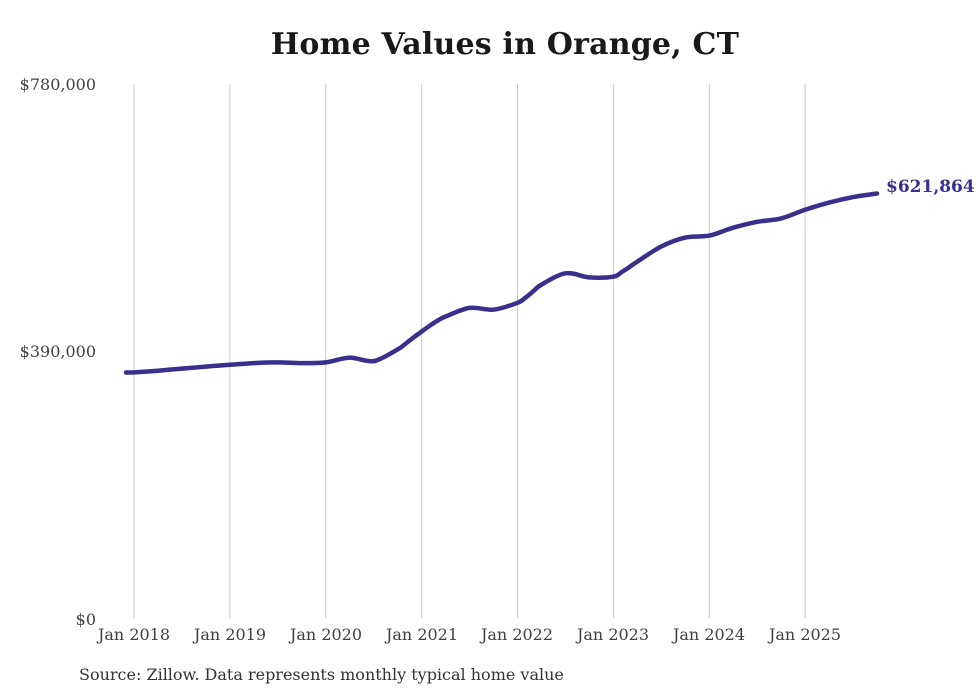  What do you see at coordinates (85, 619) in the screenshot?
I see `y-axis-tick-label: $0` at bounding box center [85, 619].